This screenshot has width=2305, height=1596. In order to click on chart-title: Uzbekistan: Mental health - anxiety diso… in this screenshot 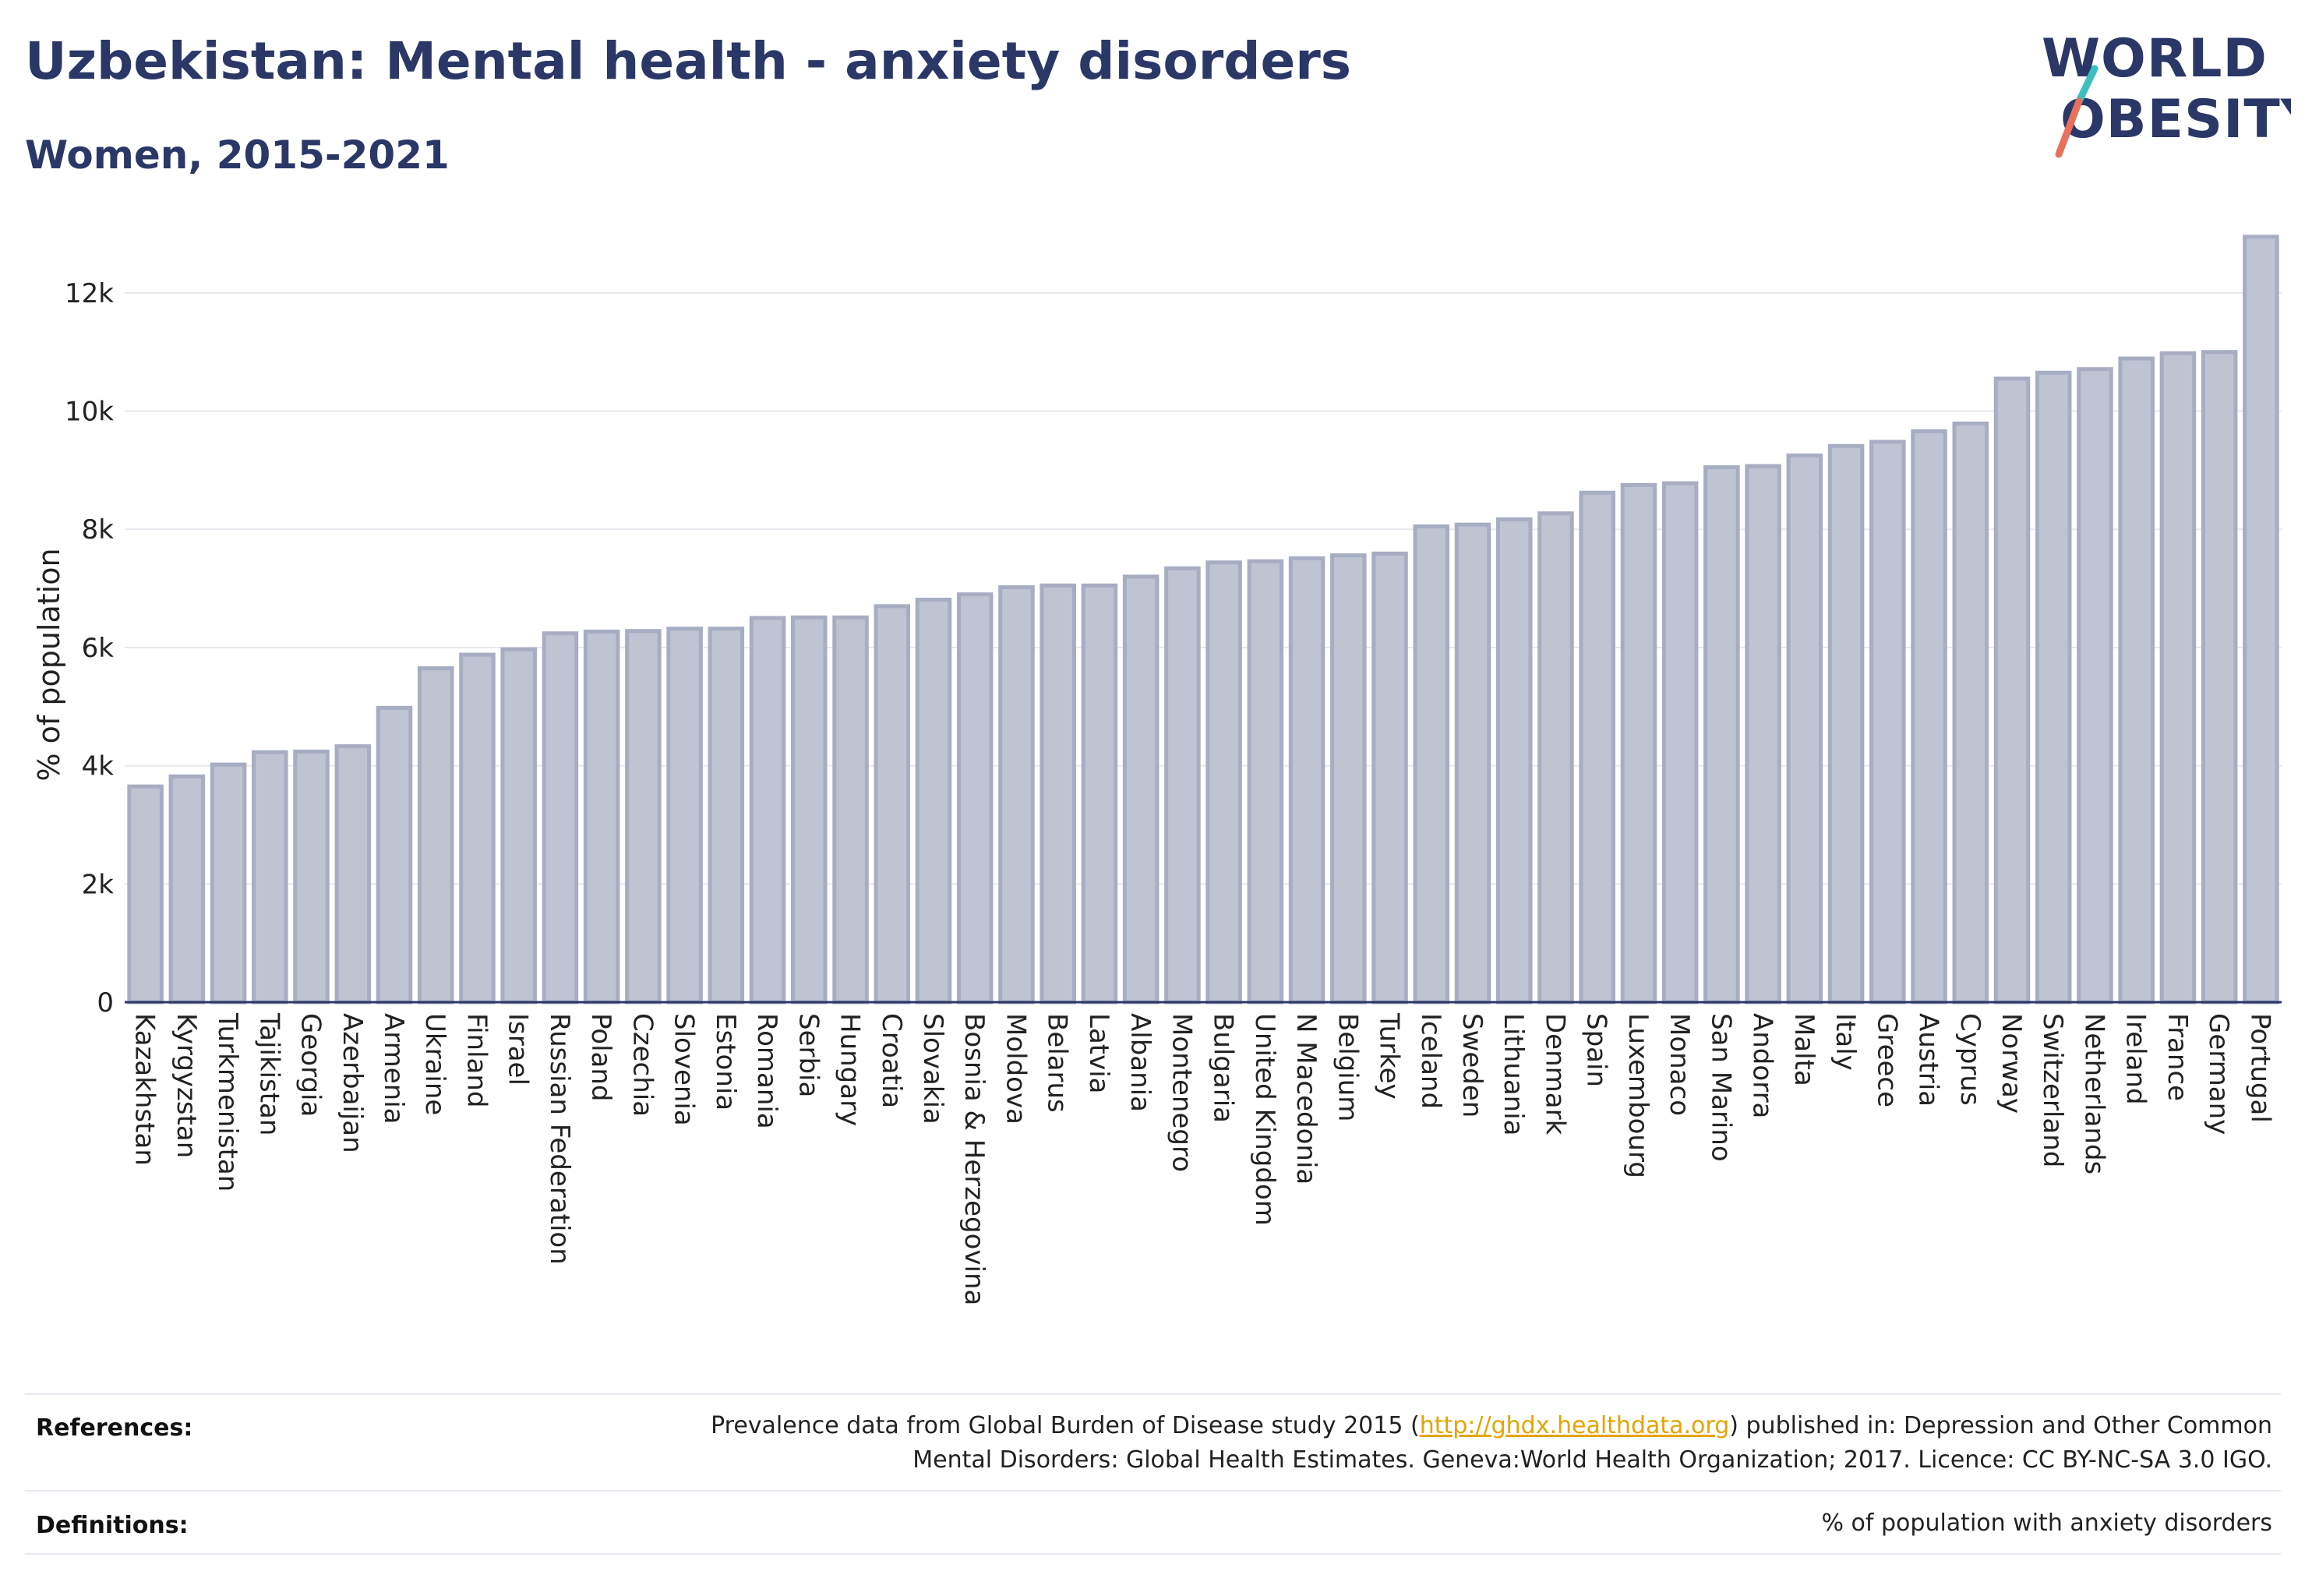, I will do `click(688, 61)`.